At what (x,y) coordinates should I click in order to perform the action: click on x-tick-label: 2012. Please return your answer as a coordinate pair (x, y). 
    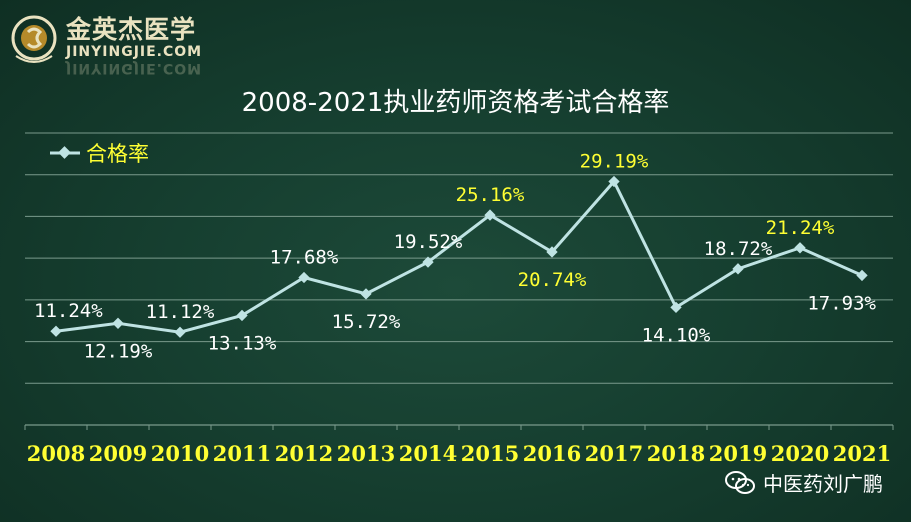
    Looking at the image, I should click on (304, 453).